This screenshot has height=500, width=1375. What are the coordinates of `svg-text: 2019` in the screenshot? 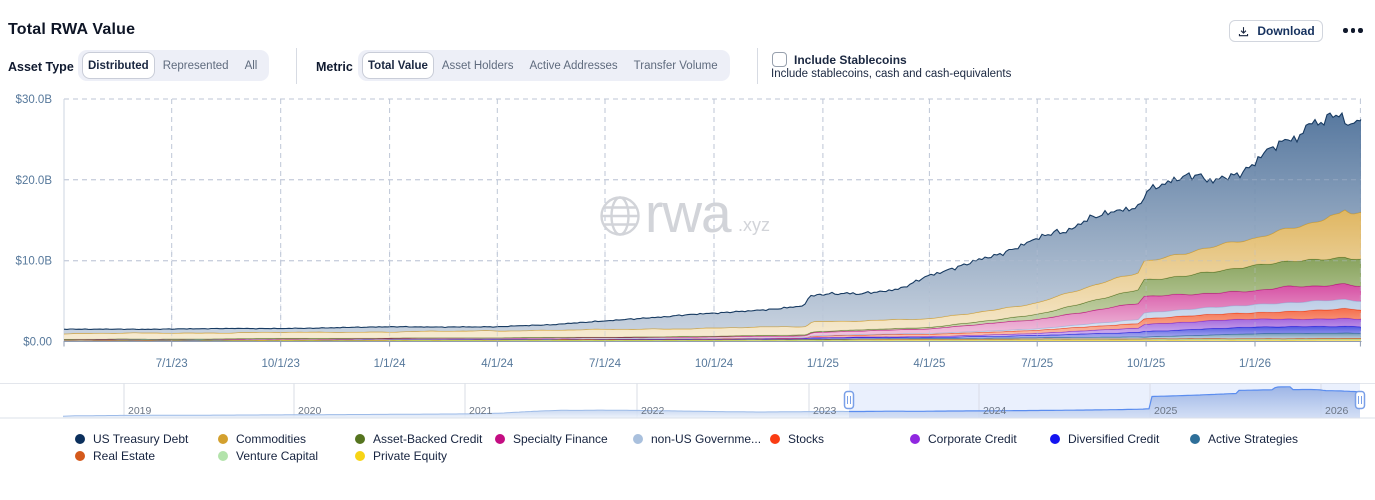 It's located at (140, 411).